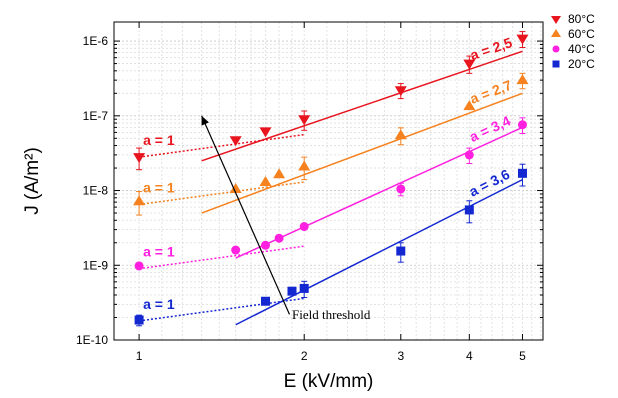 This screenshot has width=618, height=398. I want to click on slope-label-high: a = 2,5, so click(491, 48).